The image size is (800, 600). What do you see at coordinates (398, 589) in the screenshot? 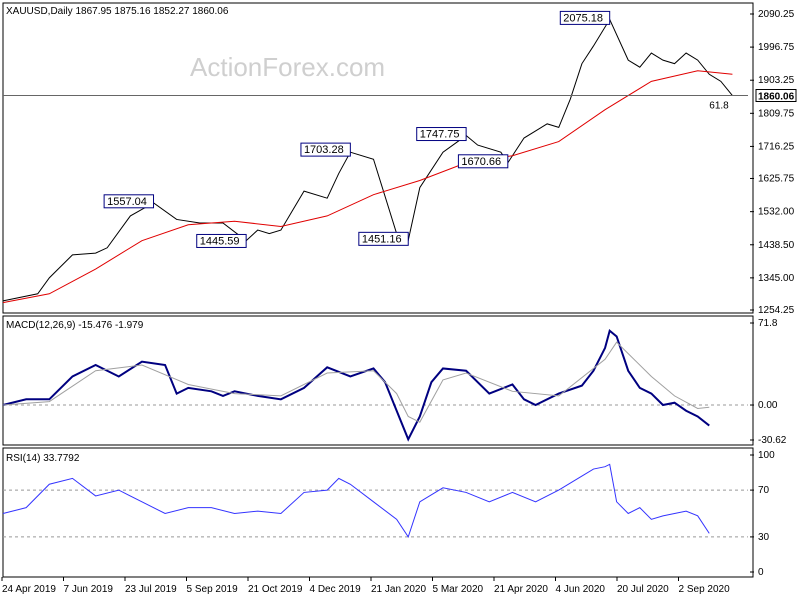
I see `x-tick-label: 21 Jan 2020` at bounding box center [398, 589].